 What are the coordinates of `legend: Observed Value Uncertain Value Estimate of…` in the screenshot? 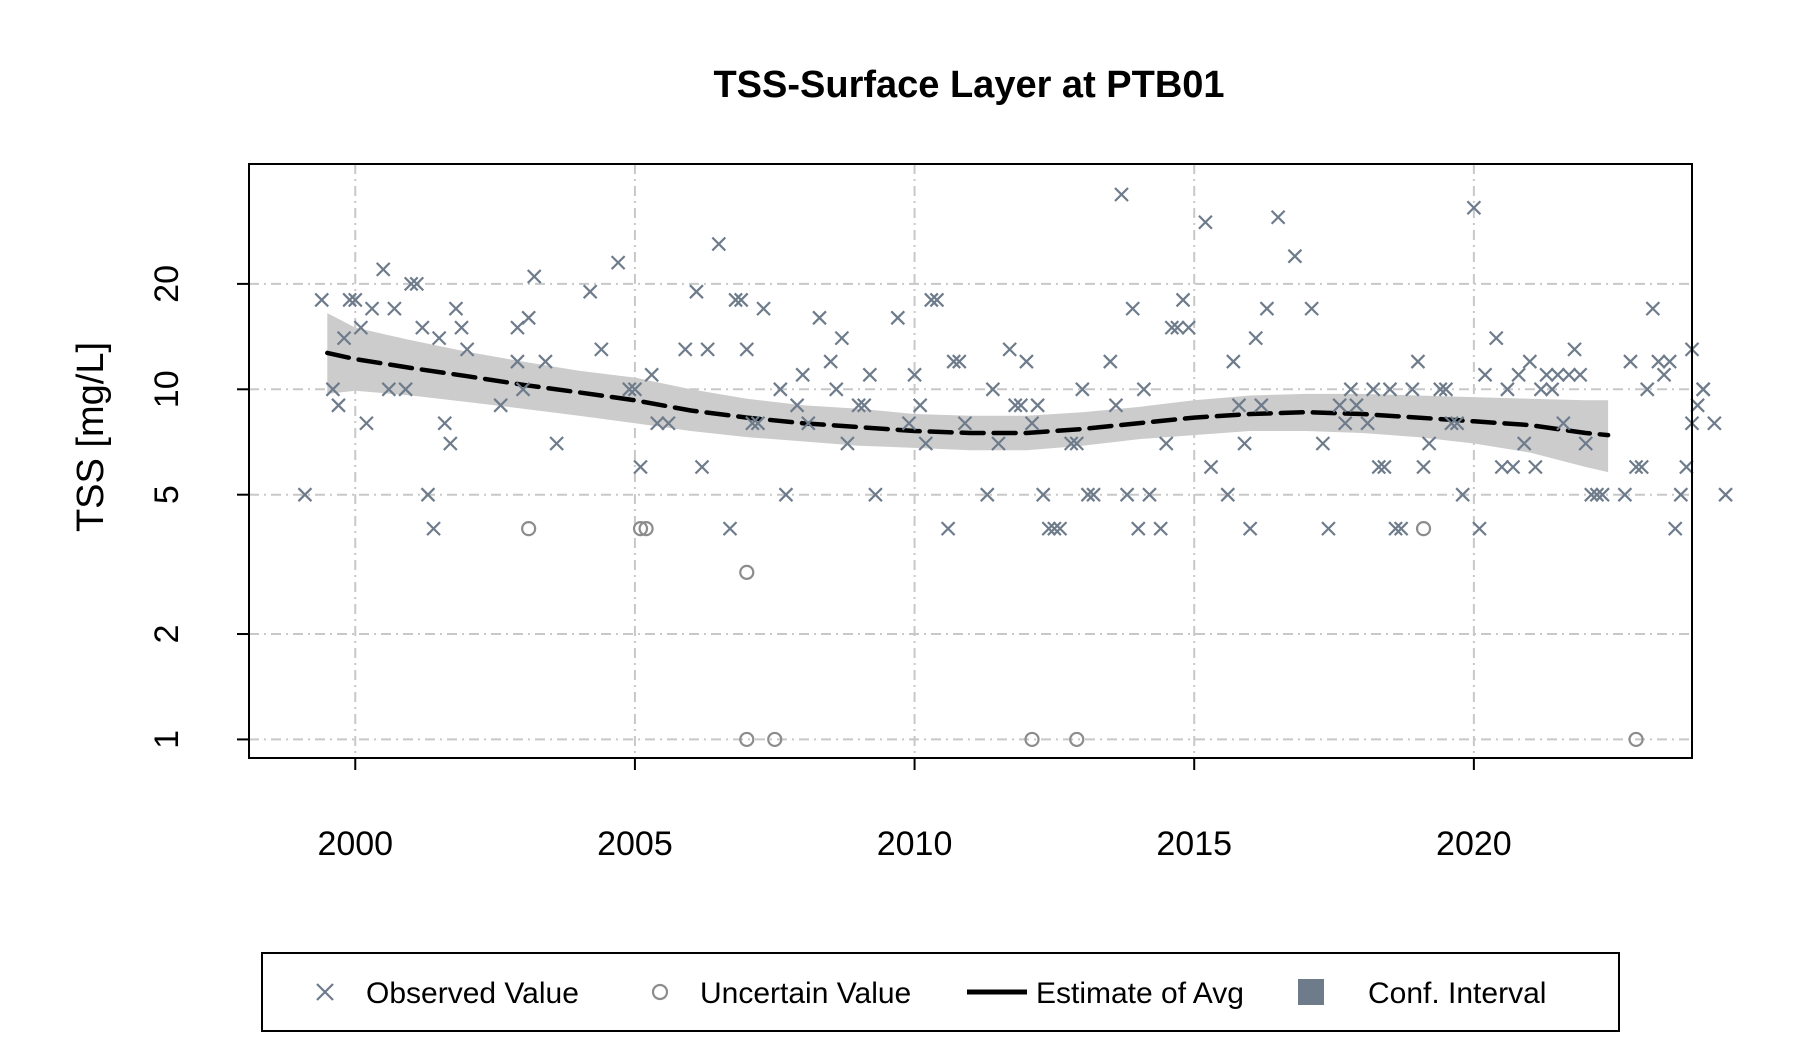 It's located at (940, 992).